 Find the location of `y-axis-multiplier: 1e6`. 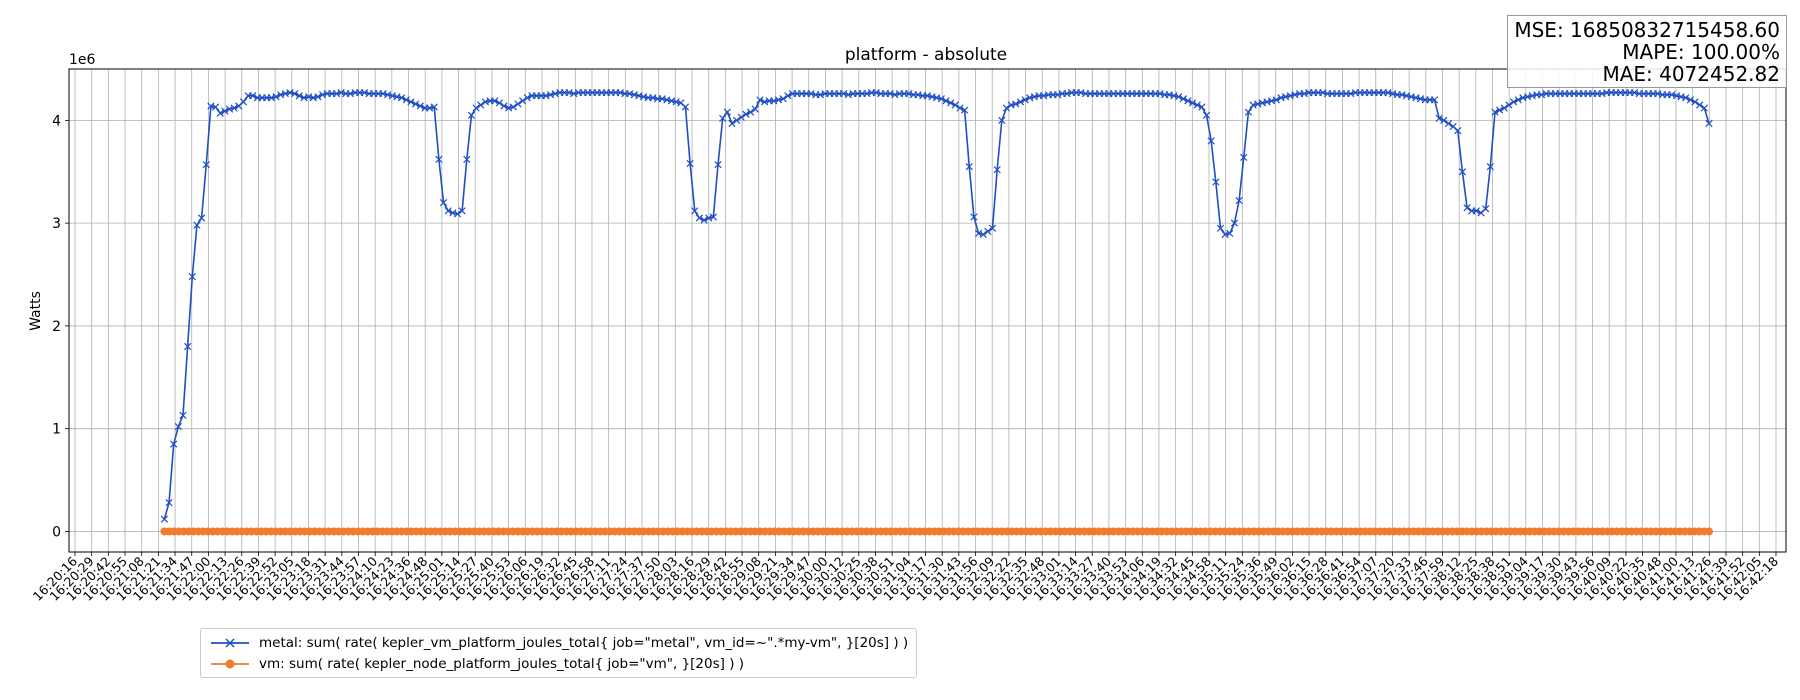

y-axis-multiplier: 1e6 is located at coordinates (82, 60).